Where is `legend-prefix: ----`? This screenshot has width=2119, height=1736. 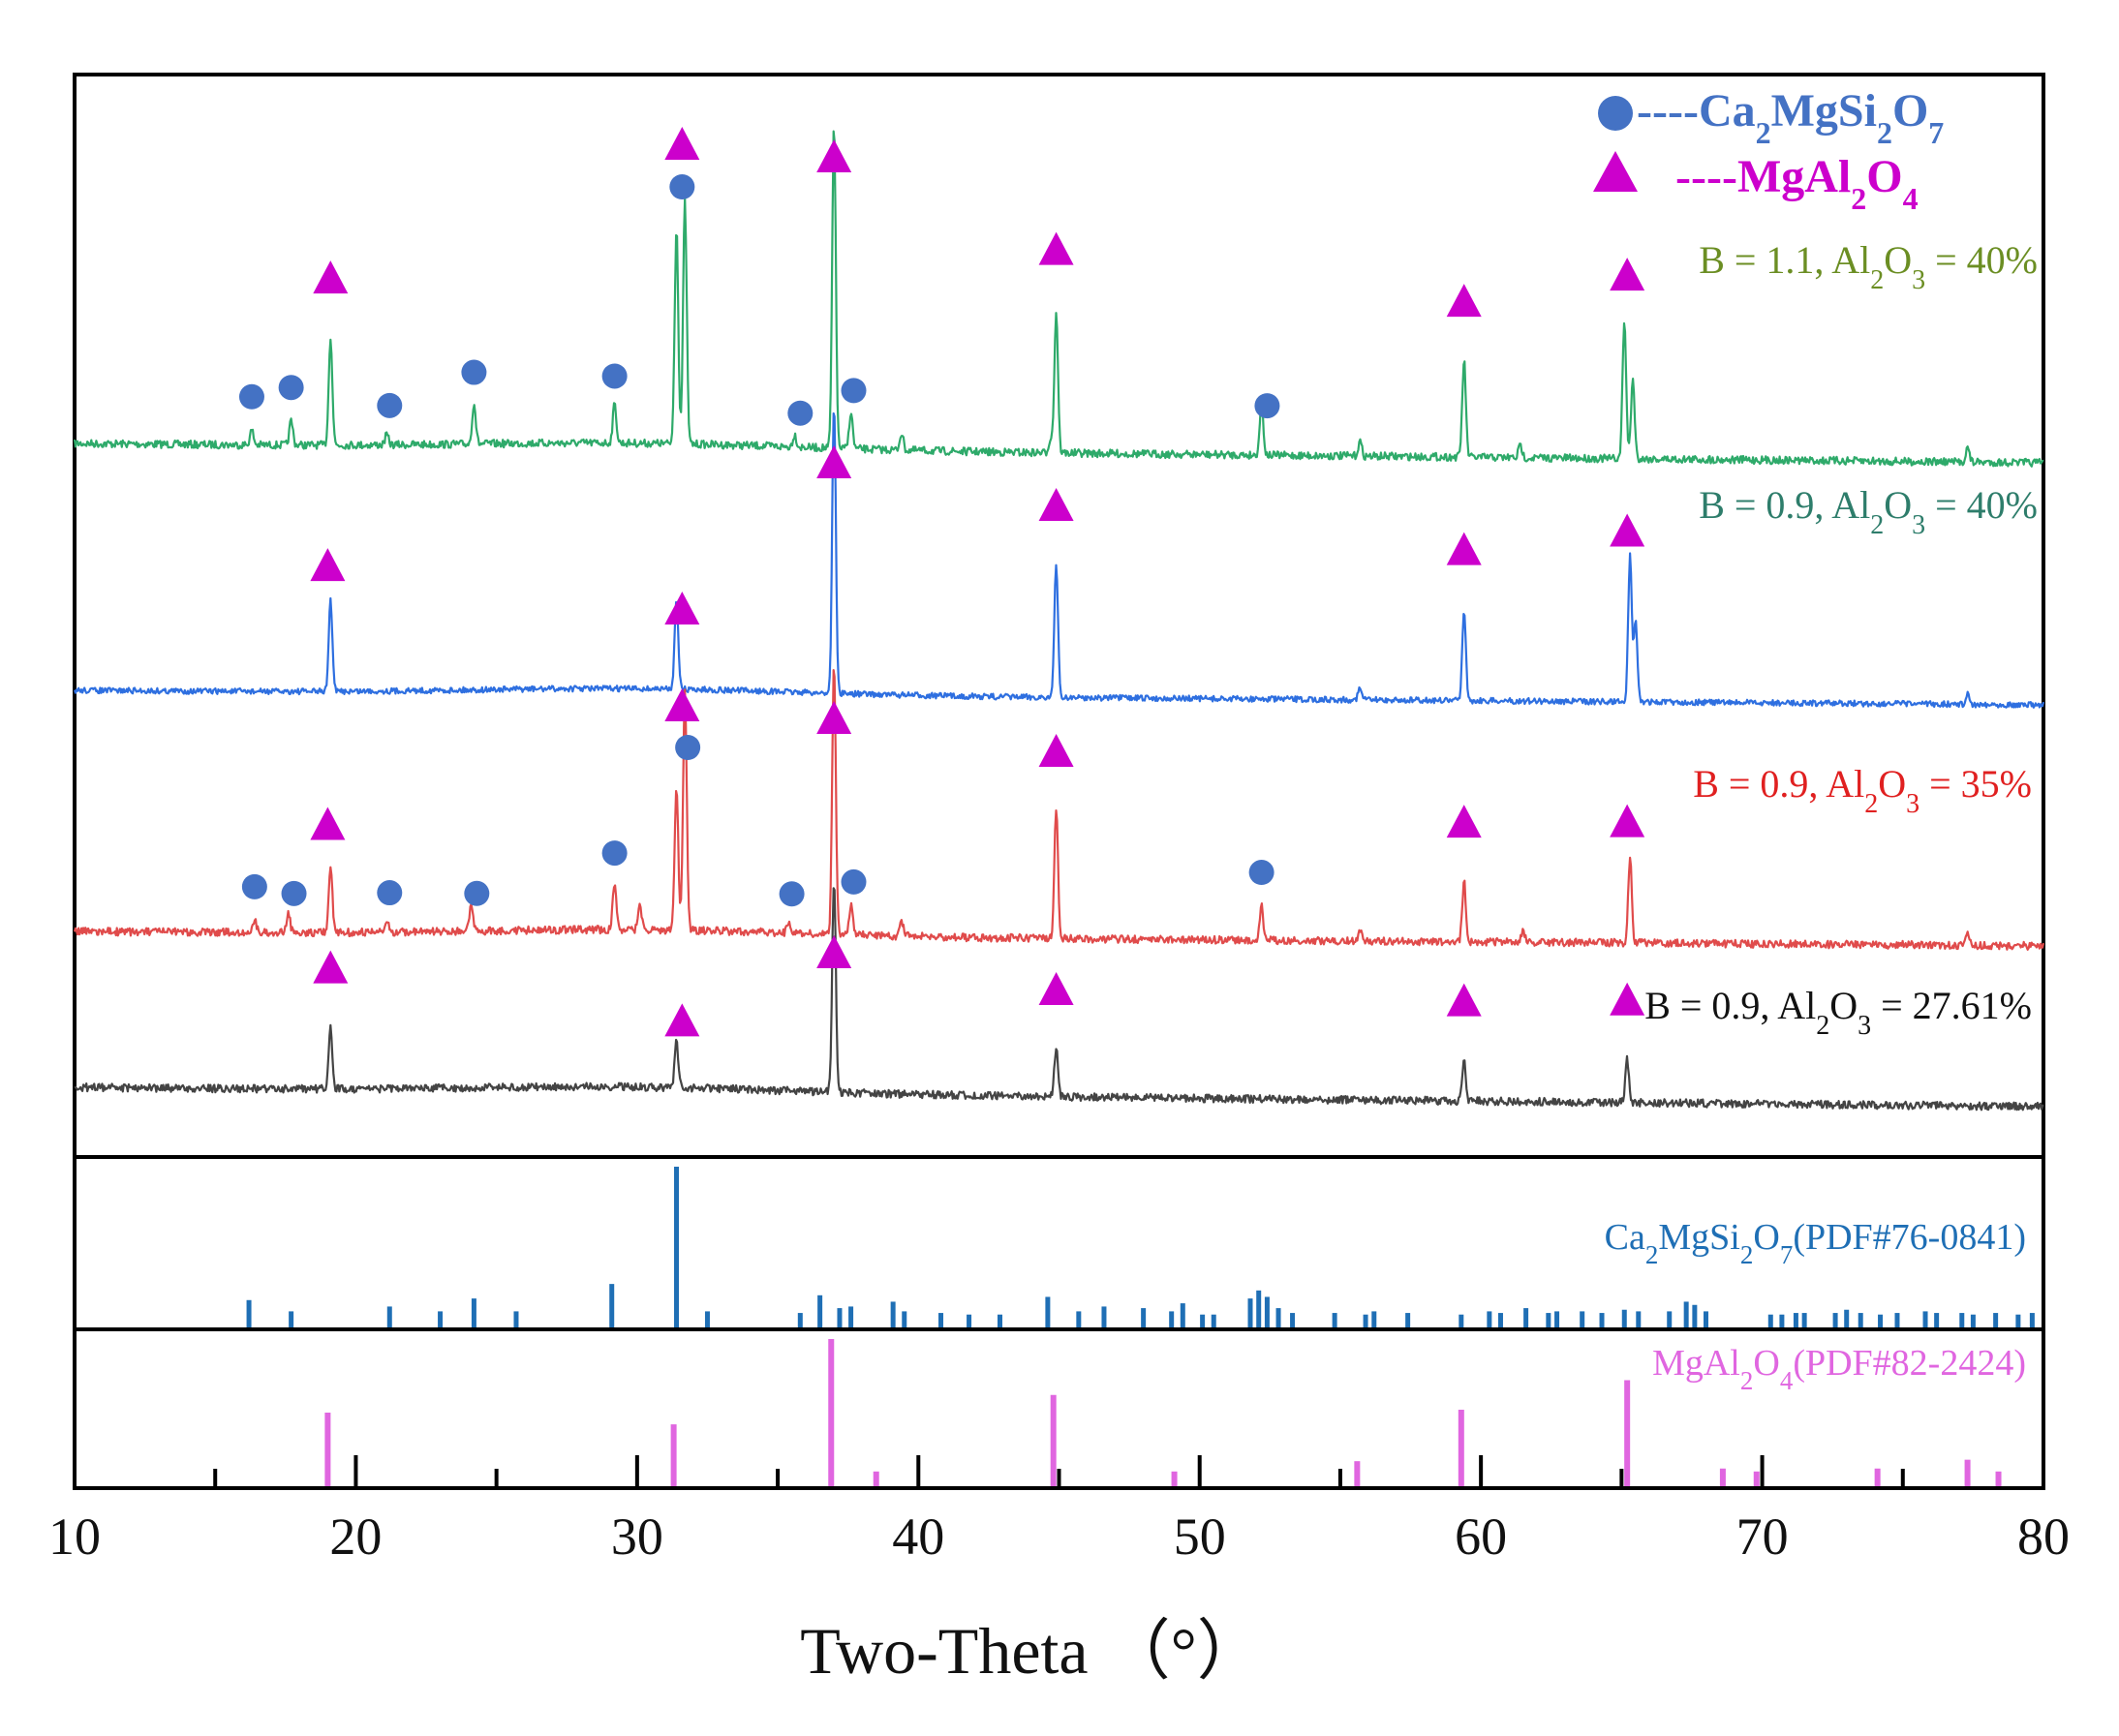 legend-prefix: ---- is located at coordinates (1706, 176).